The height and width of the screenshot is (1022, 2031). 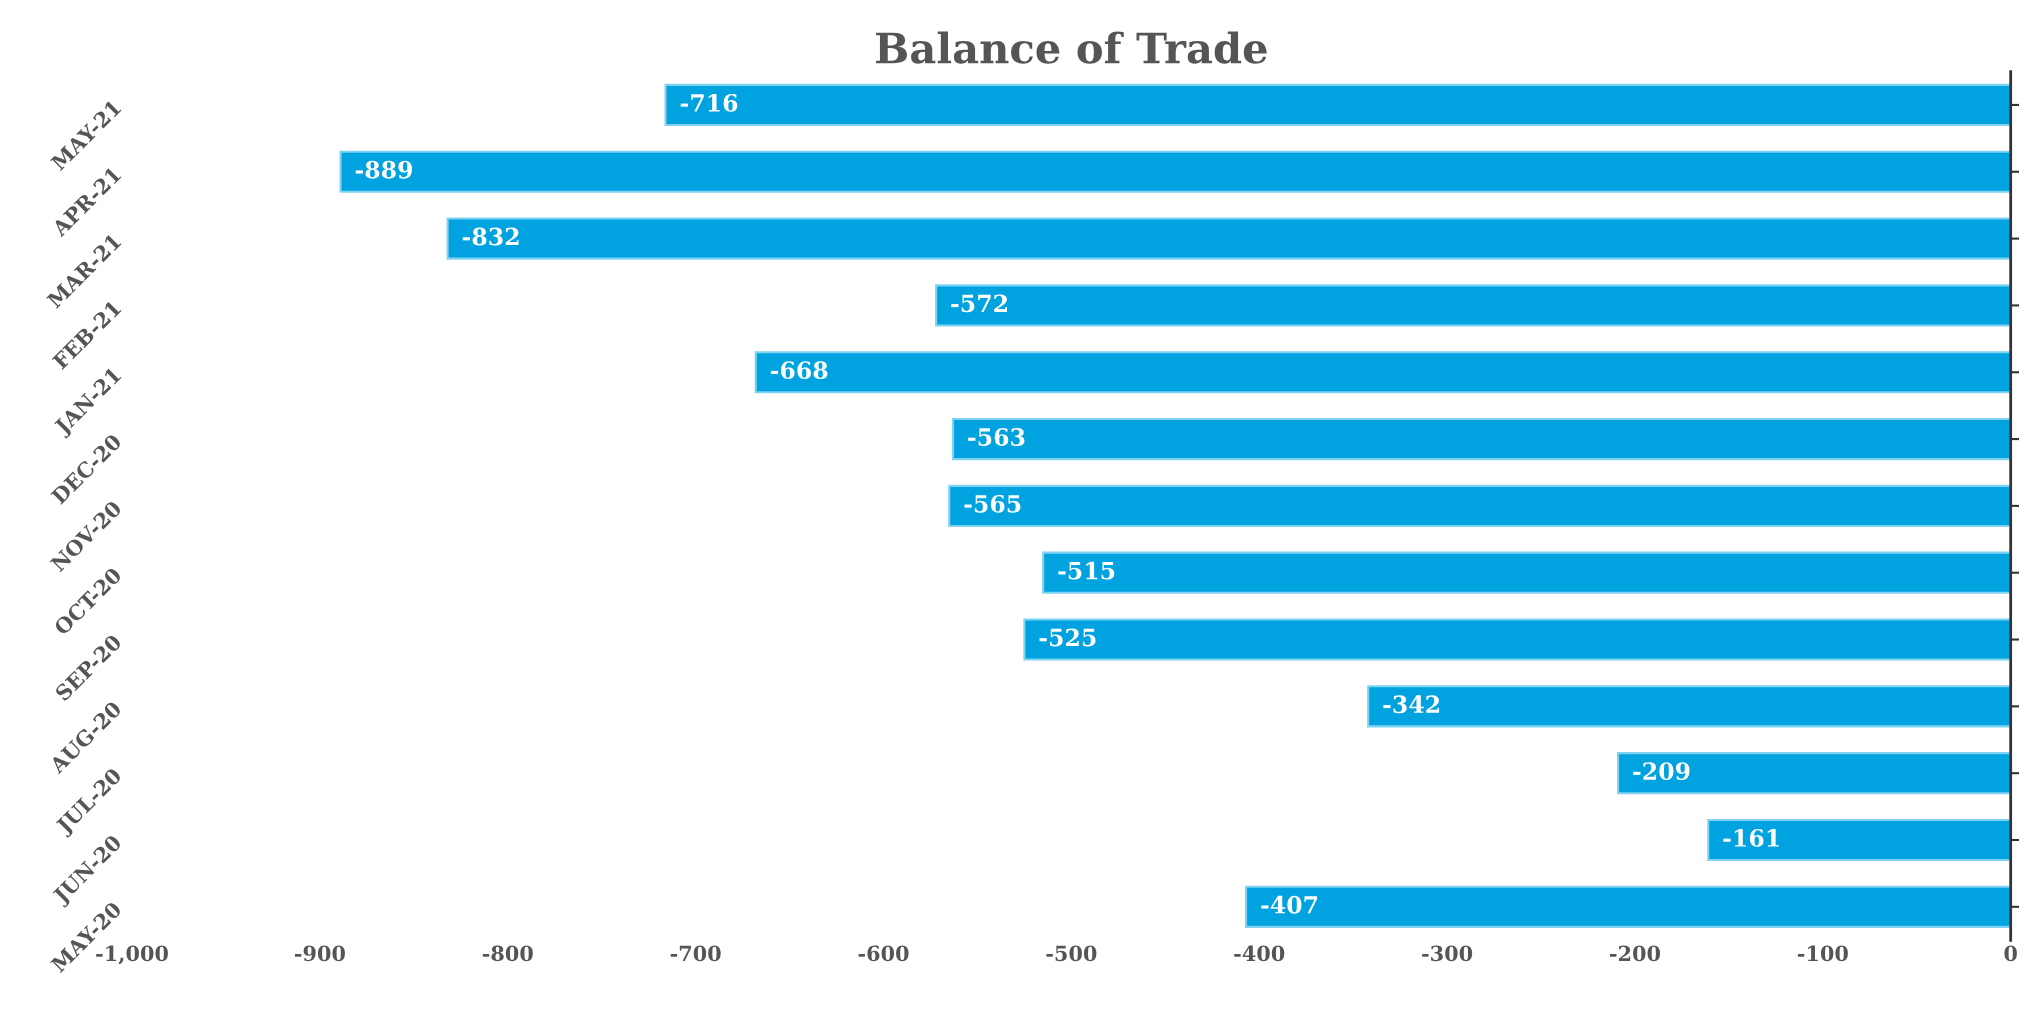 What do you see at coordinates (2010, 953) in the screenshot?
I see `x-tick-label: 0` at bounding box center [2010, 953].